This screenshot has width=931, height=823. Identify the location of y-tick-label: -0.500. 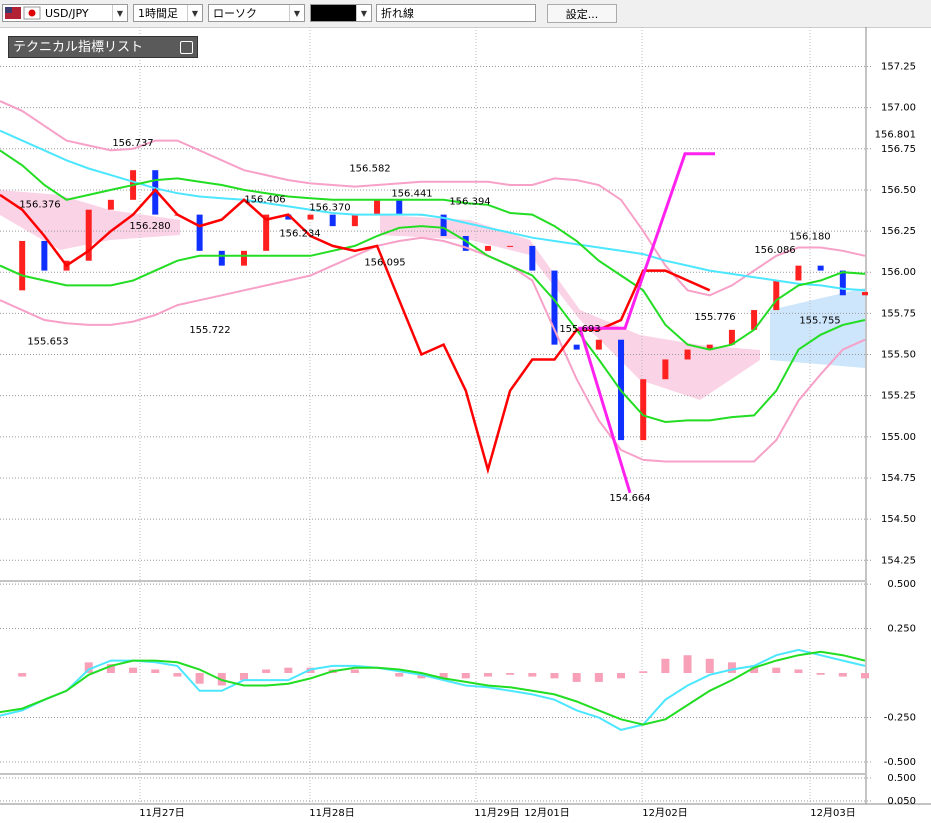
(900, 762).